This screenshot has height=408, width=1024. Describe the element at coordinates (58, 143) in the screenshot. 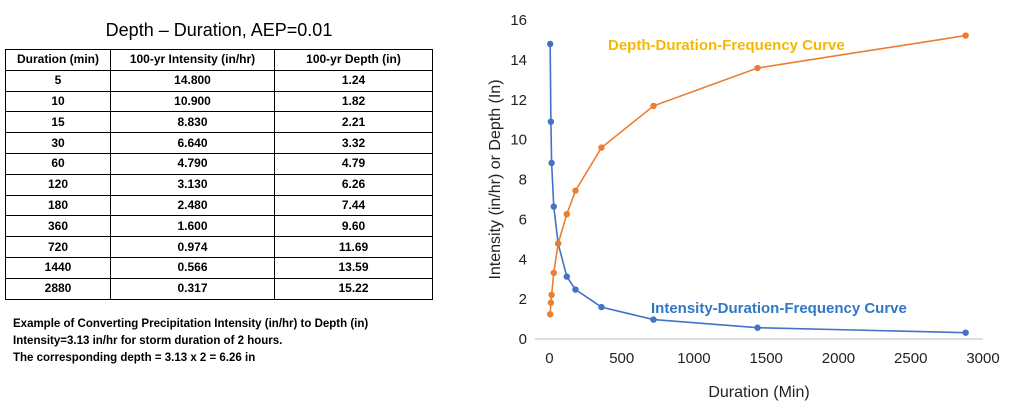

I see `cell-duration: 30` at that location.